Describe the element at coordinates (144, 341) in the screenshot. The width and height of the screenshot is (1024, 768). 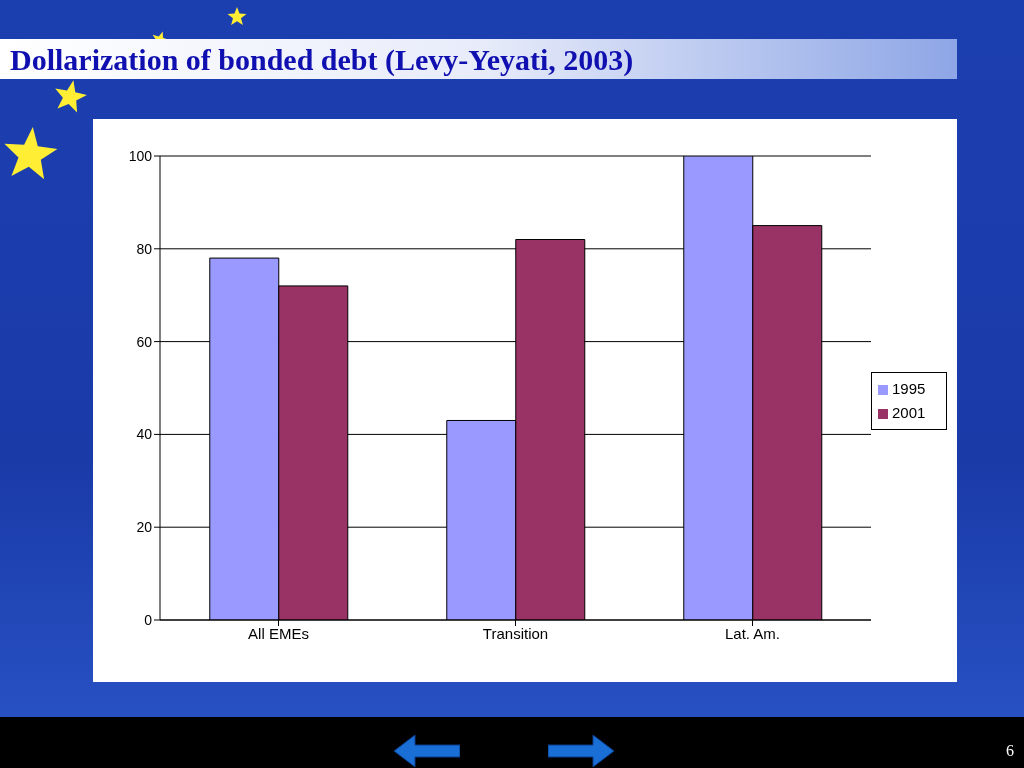
I see `y-tick-label: 60` at that location.